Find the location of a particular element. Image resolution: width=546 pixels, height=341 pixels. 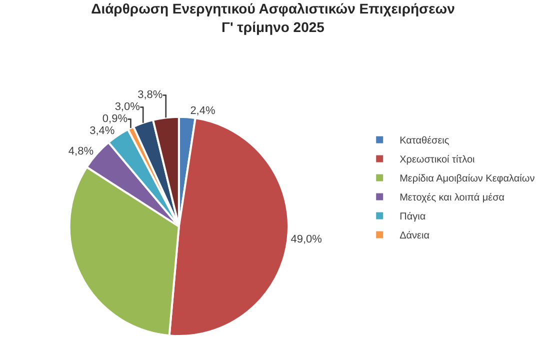

legend-label: Μερίδια Αμοιβαίων Κεφαλαίων is located at coordinates (467, 179).